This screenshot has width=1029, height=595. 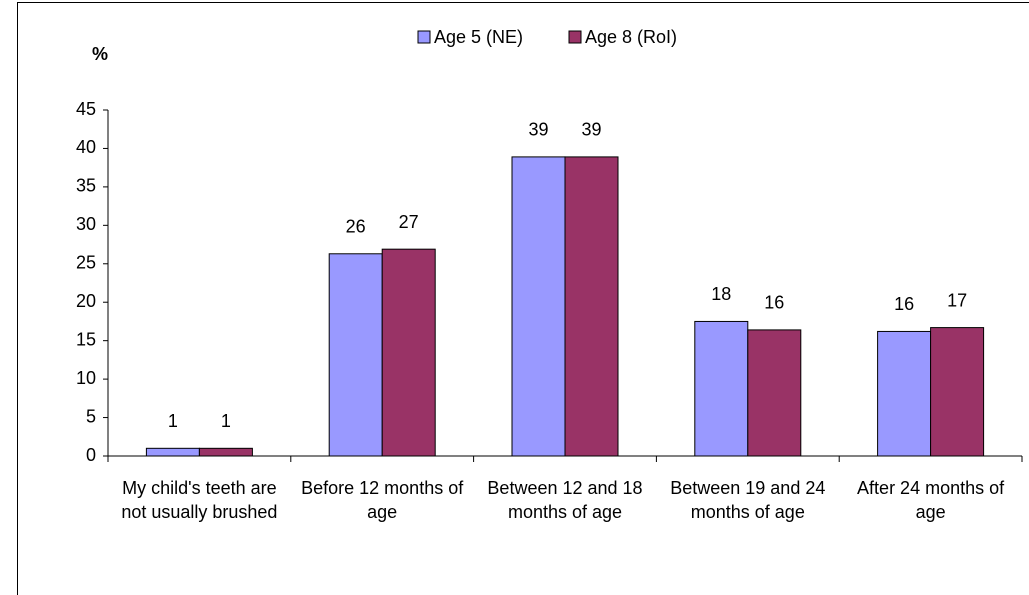 What do you see at coordinates (86, 186) in the screenshot?
I see `y-tick-label: 35` at bounding box center [86, 186].